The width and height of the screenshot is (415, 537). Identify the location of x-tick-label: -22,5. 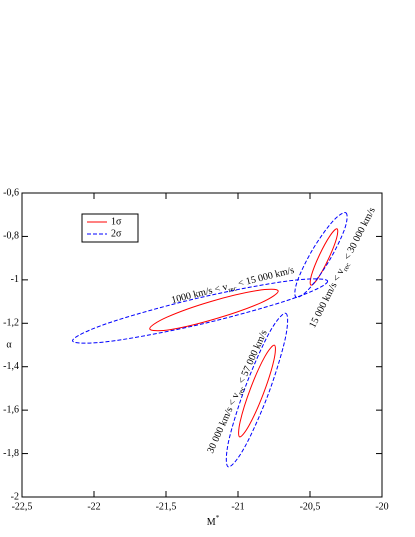
(22, 506).